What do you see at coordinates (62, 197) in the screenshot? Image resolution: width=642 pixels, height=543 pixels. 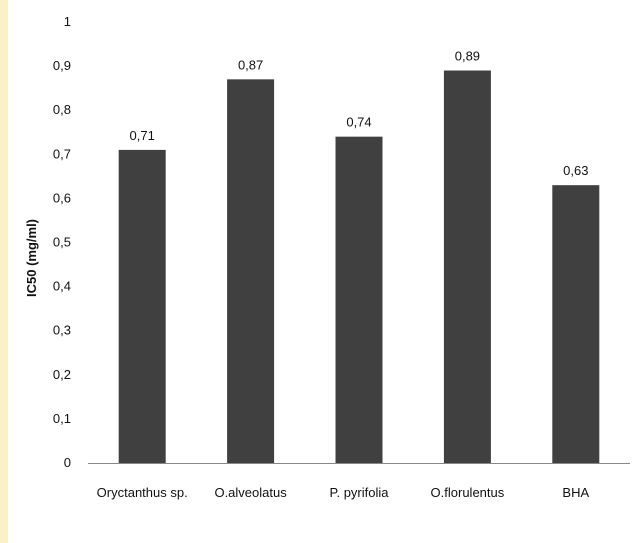 I see `y-tick-label: 0,6` at bounding box center [62, 197].